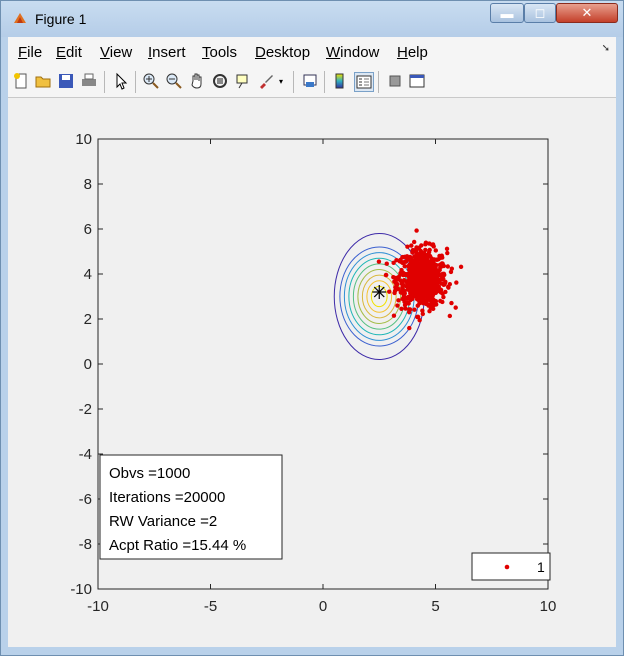  Describe the element at coordinates (66, 81) in the screenshot. I see `save-icon` at that location.